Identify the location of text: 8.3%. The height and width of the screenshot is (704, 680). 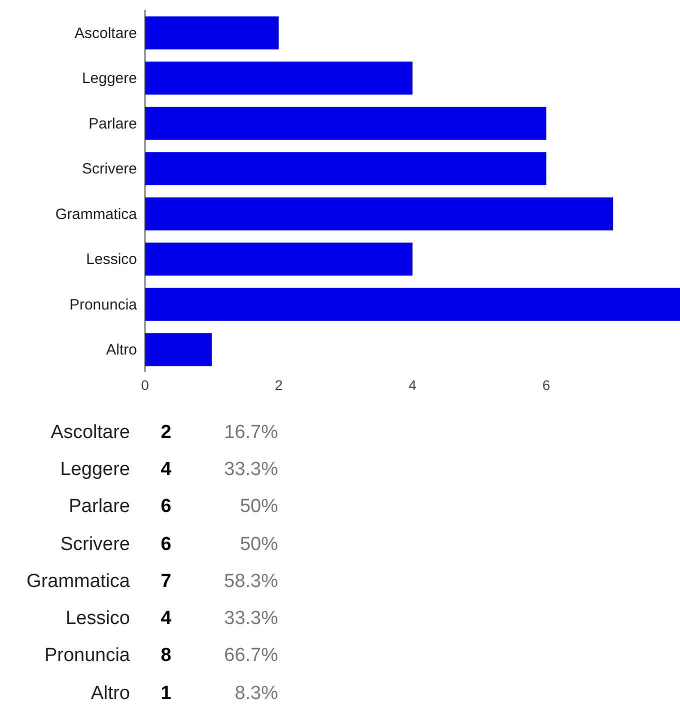
(256, 693).